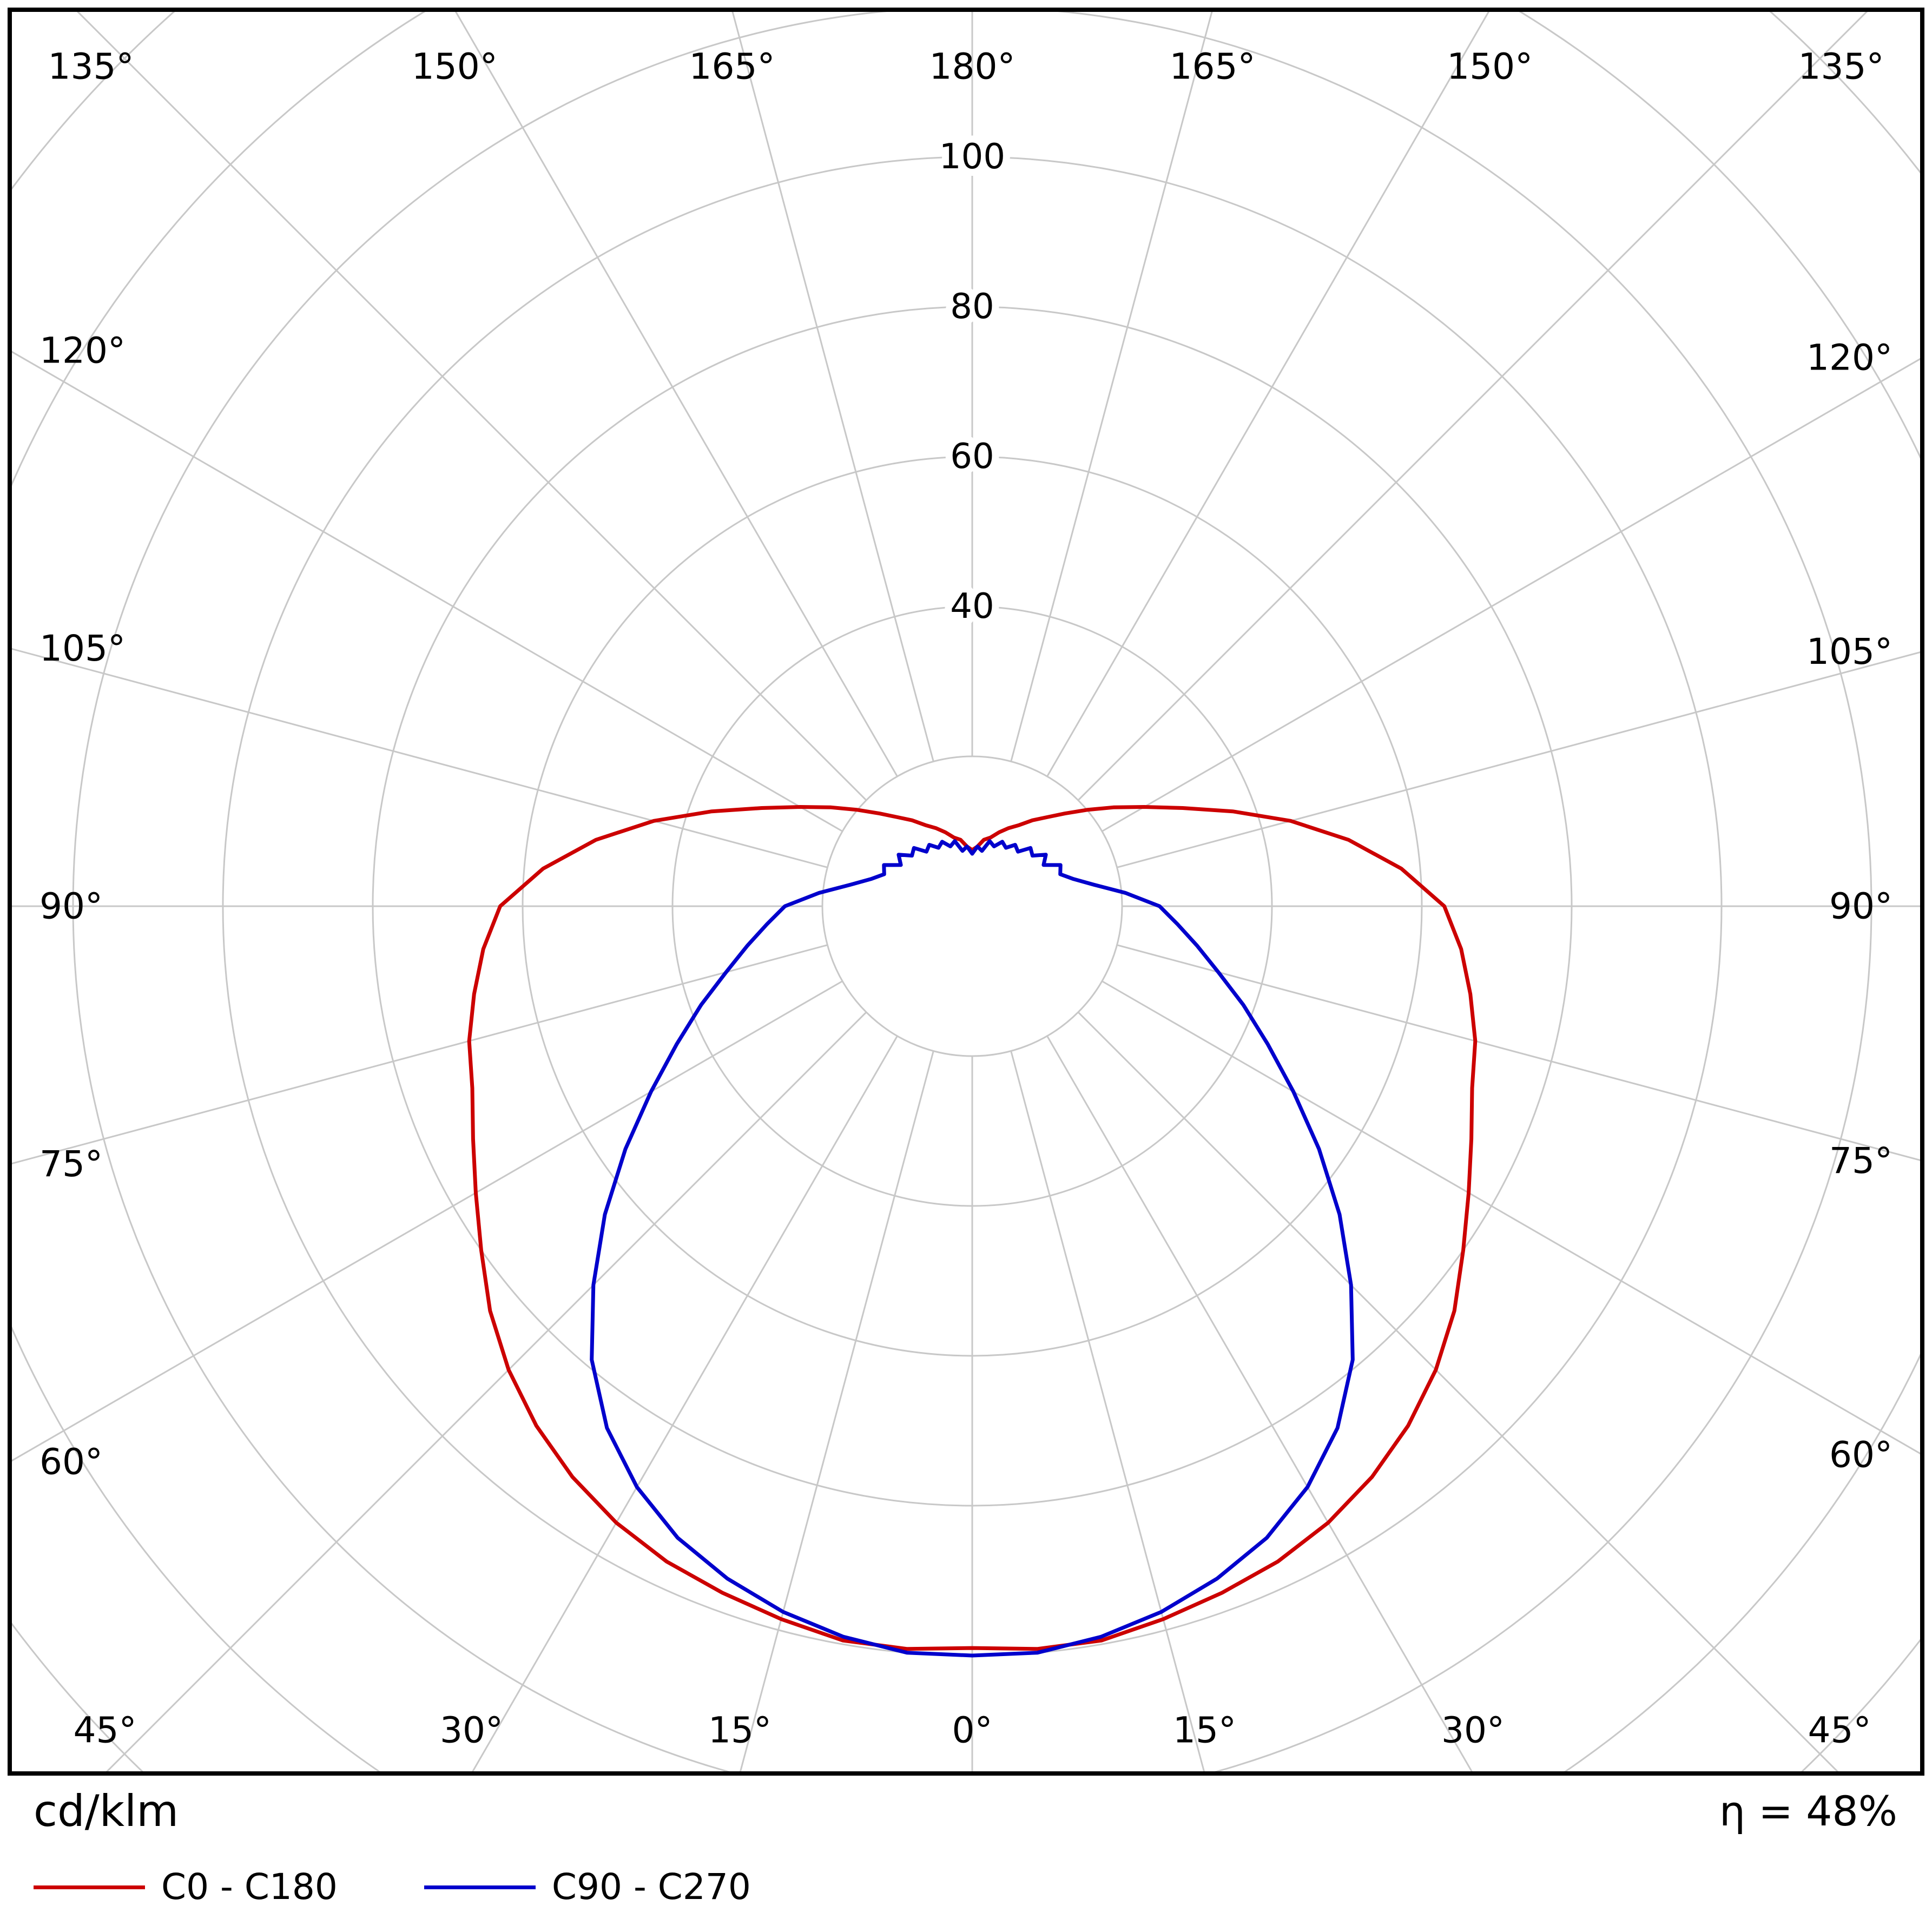 The image size is (1932, 1932). What do you see at coordinates (972, 457) in the screenshot?
I see `radial-tick-label-60: 60` at bounding box center [972, 457].